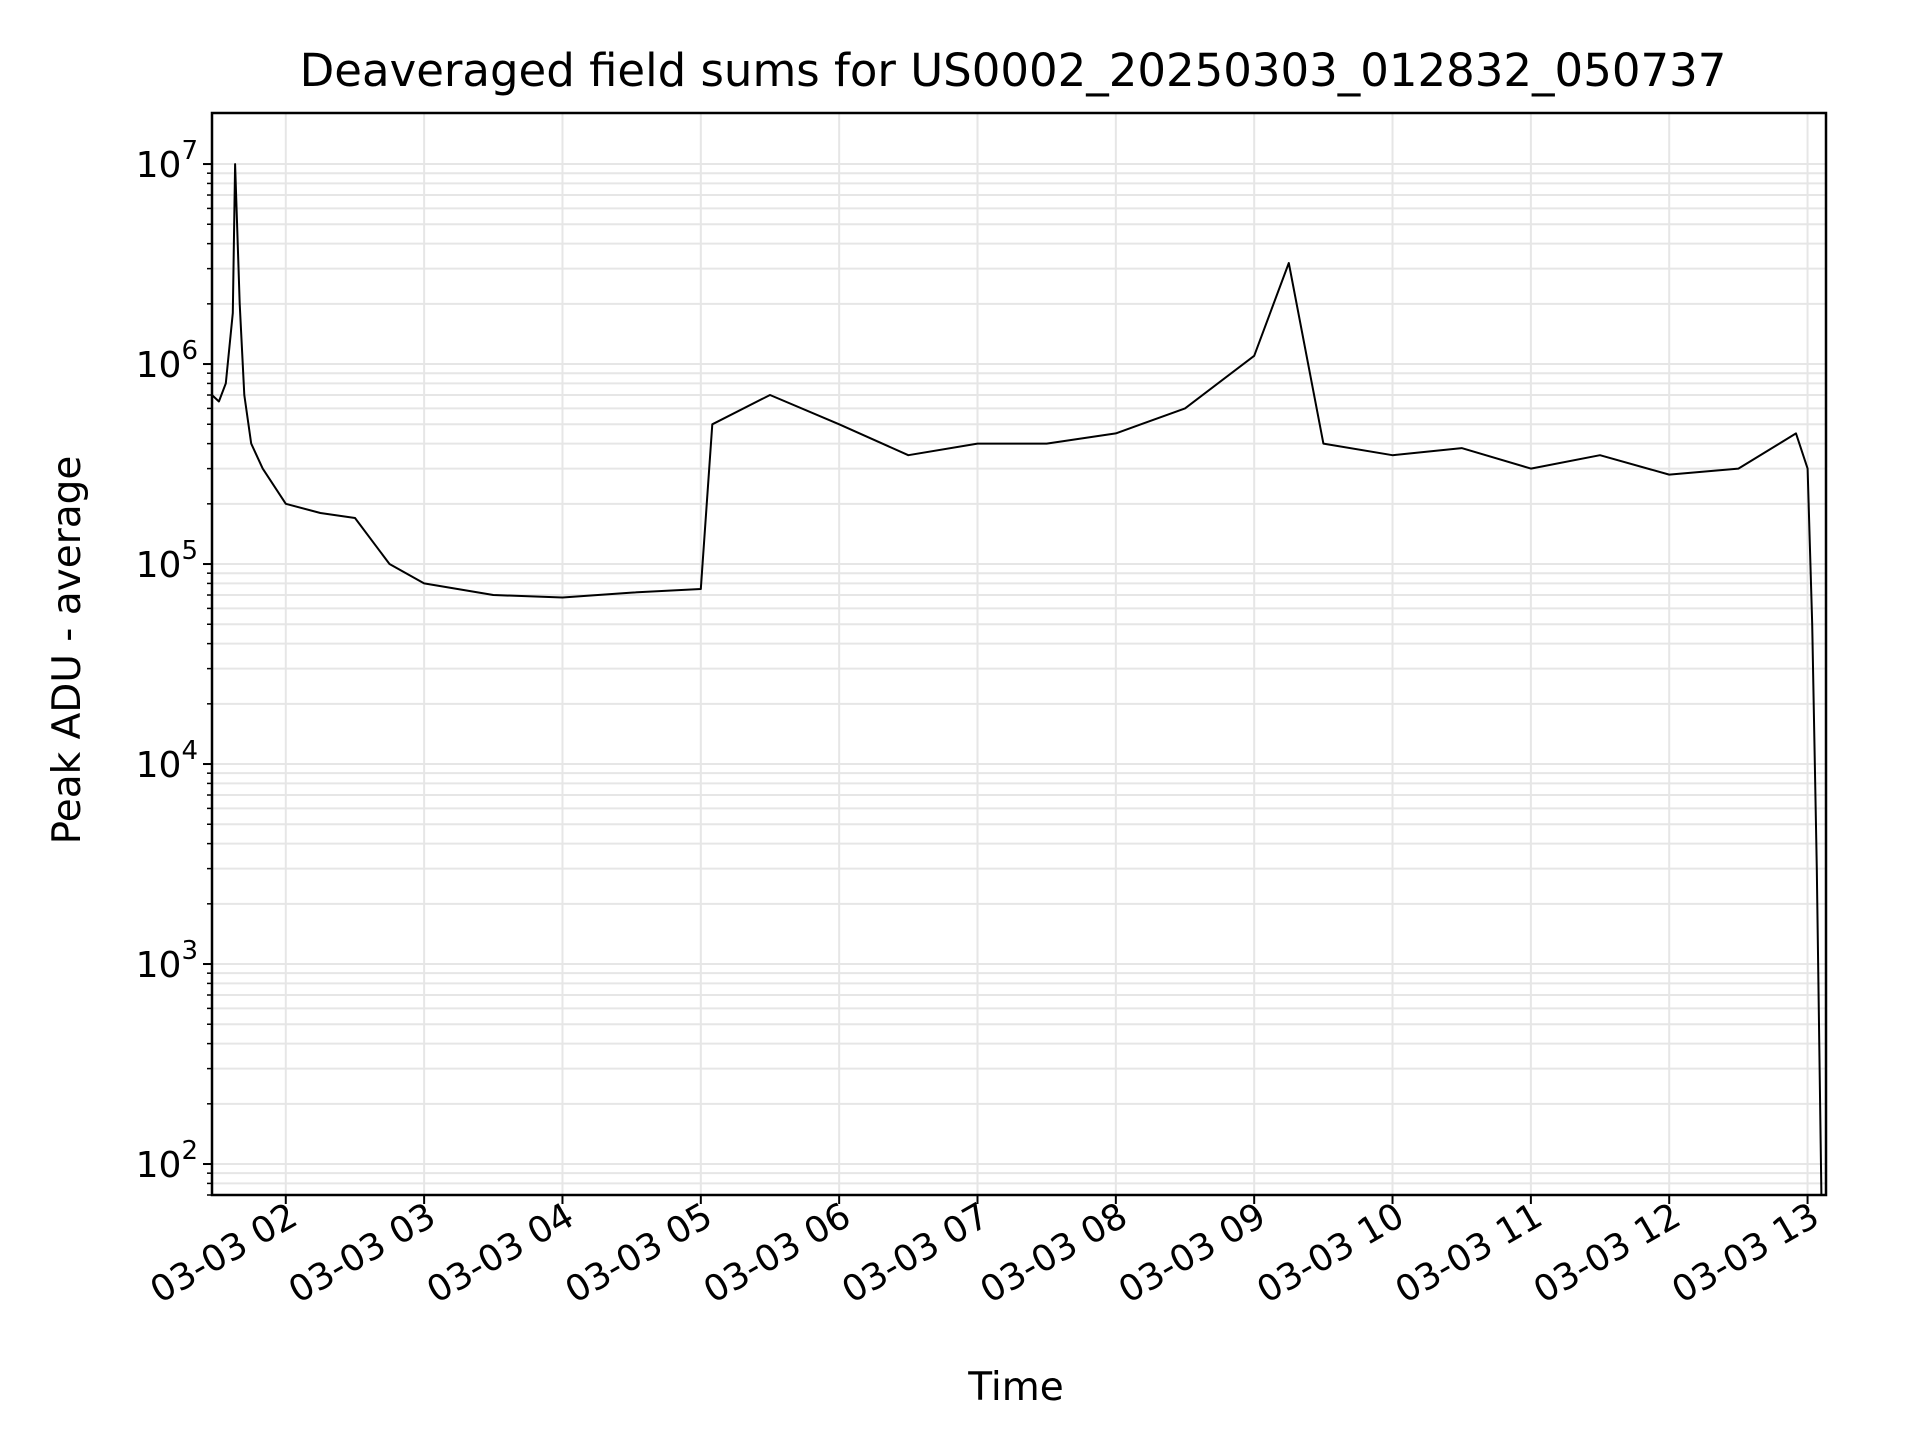 This screenshot has height=1440, width=1920. I want to click on y-tick-label: 10⁵, so click(167, 561).